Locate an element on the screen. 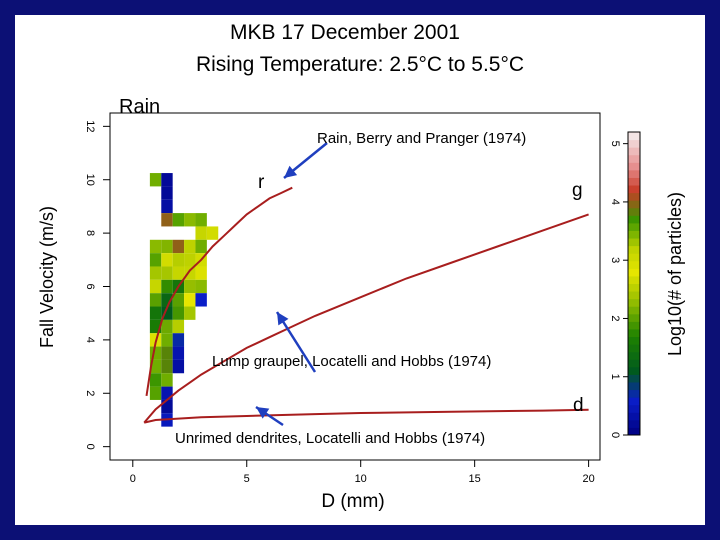 The height and width of the screenshot is (540, 720). x-tick-label: 20 is located at coordinates (588, 479).